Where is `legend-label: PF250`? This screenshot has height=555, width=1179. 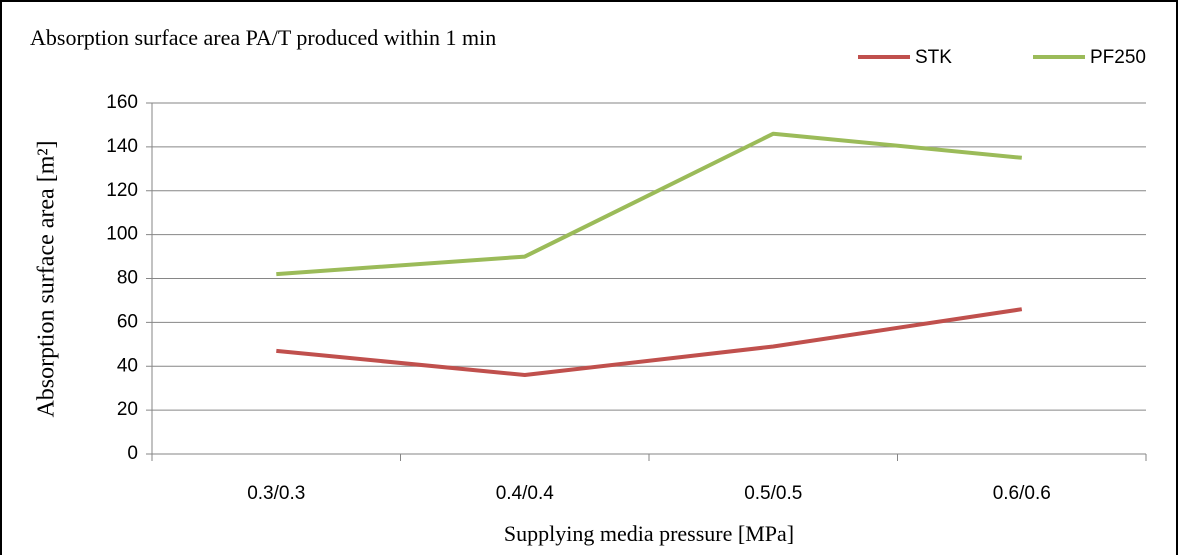
legend-label: PF250 is located at coordinates (1118, 57).